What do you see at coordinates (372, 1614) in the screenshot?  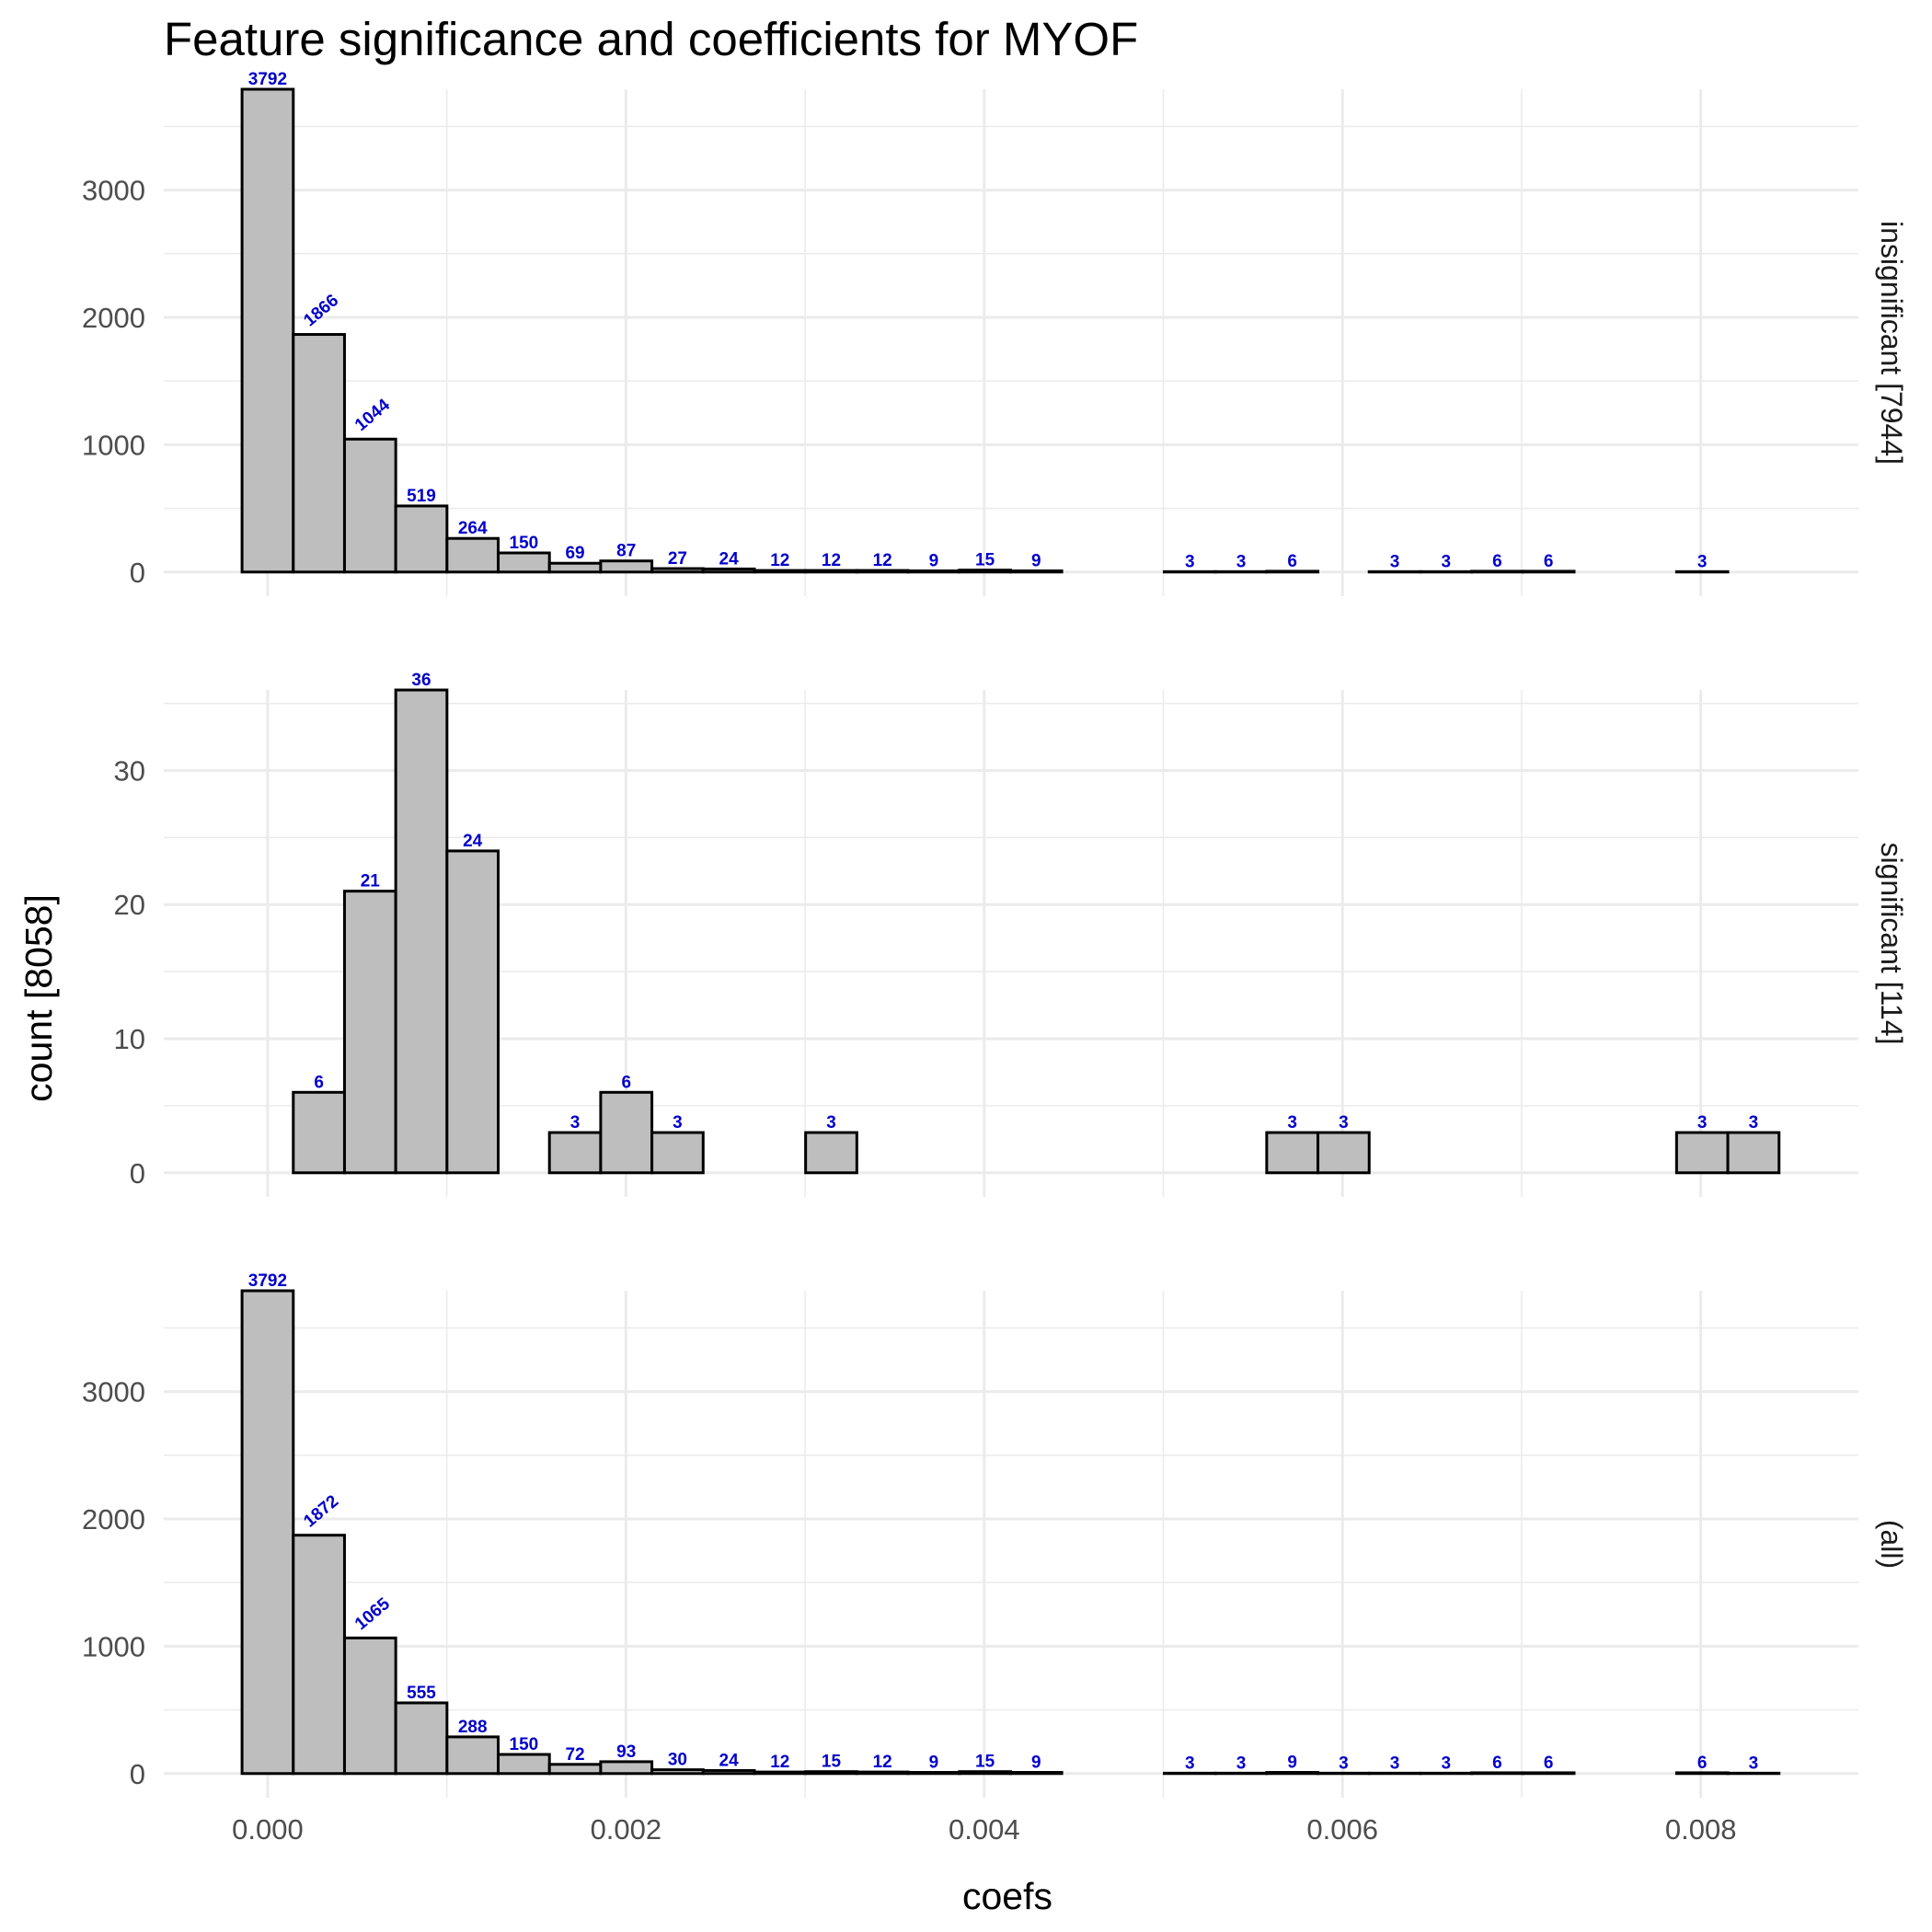 I see `bar-value-label: 1065` at bounding box center [372, 1614].